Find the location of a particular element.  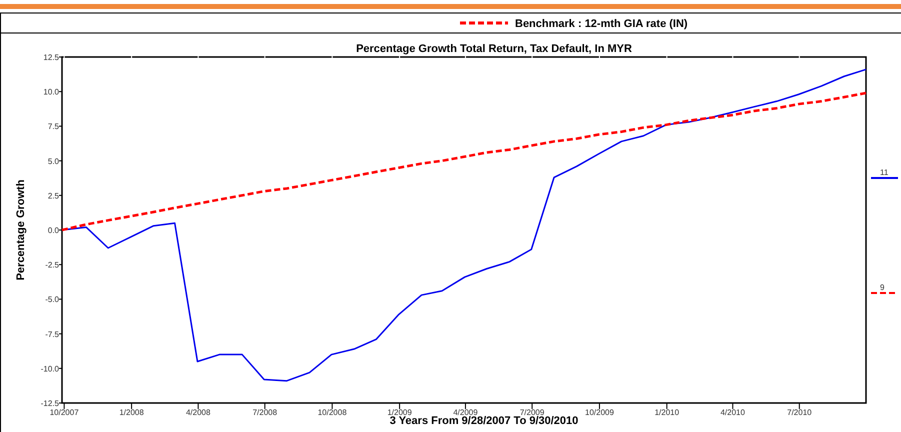

x-tick-label: 1/2008 is located at coordinates (131, 412).